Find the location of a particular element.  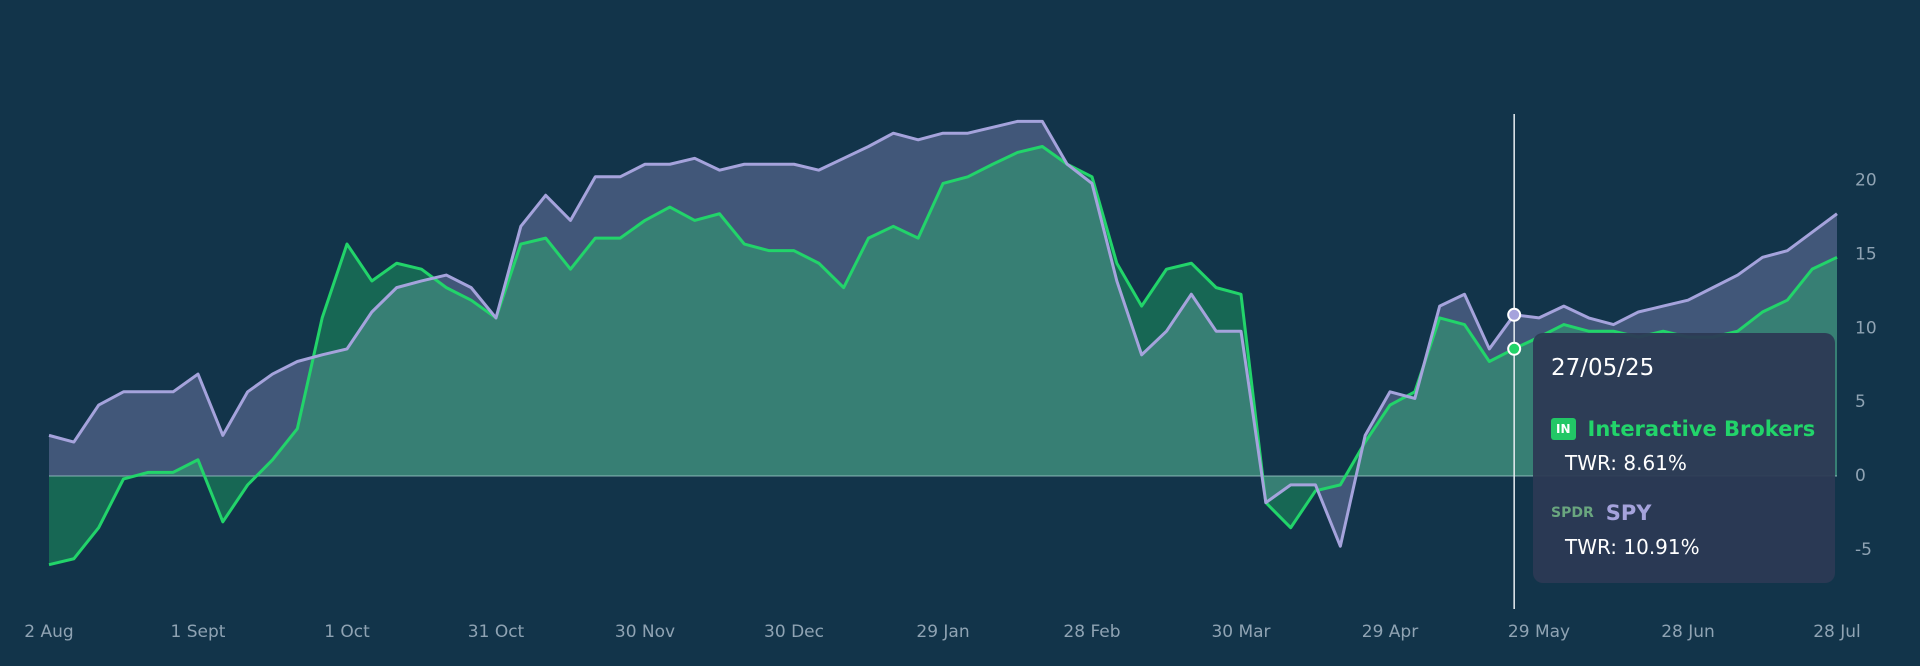

tooltip-entry: IN Interactive Brokers is located at coordinates (1684, 429).